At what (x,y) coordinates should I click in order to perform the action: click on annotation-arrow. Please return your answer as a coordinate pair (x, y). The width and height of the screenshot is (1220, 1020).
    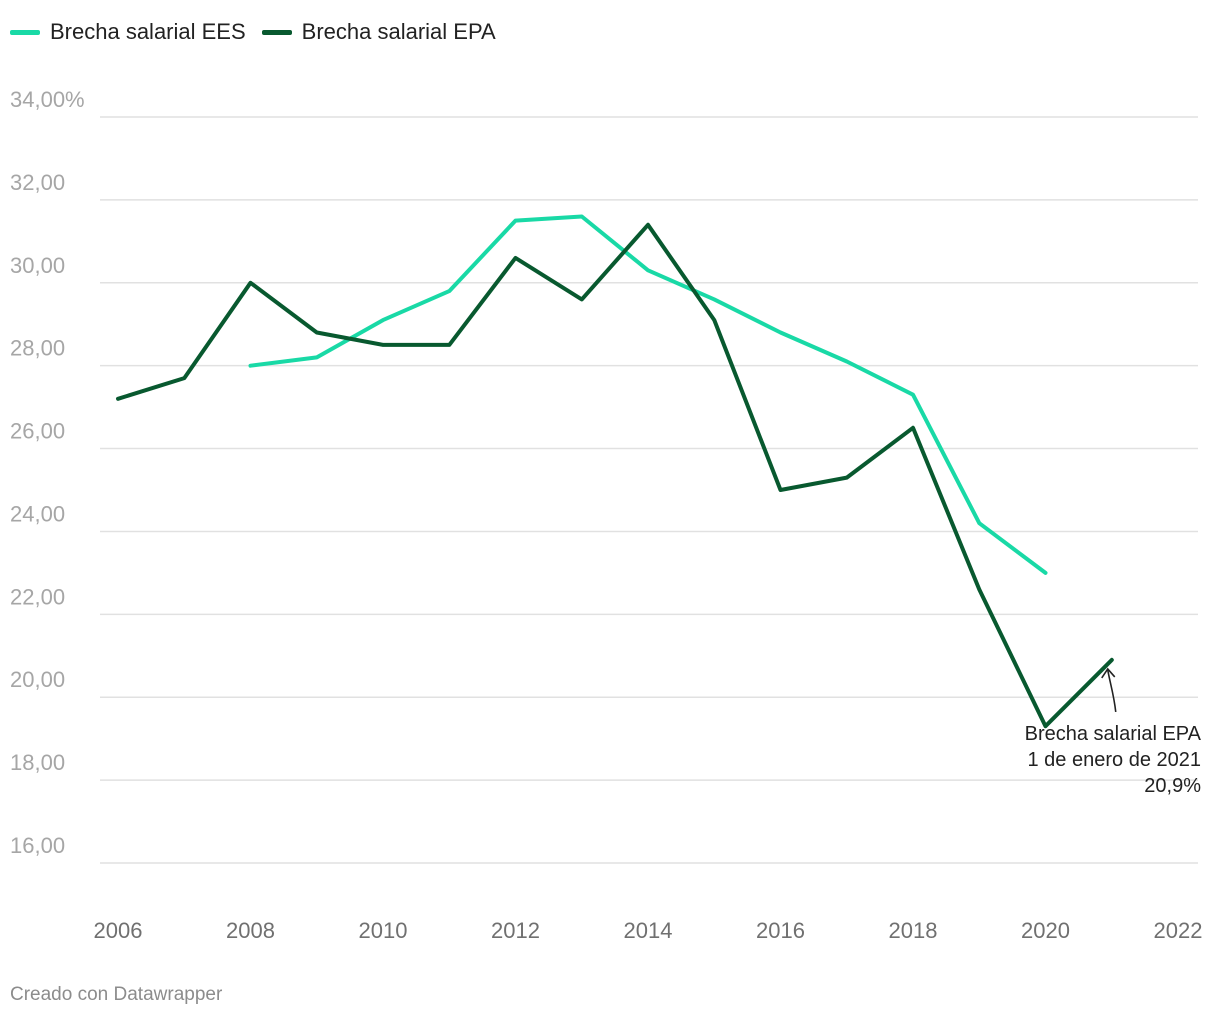
    Looking at the image, I should click on (1111, 691).